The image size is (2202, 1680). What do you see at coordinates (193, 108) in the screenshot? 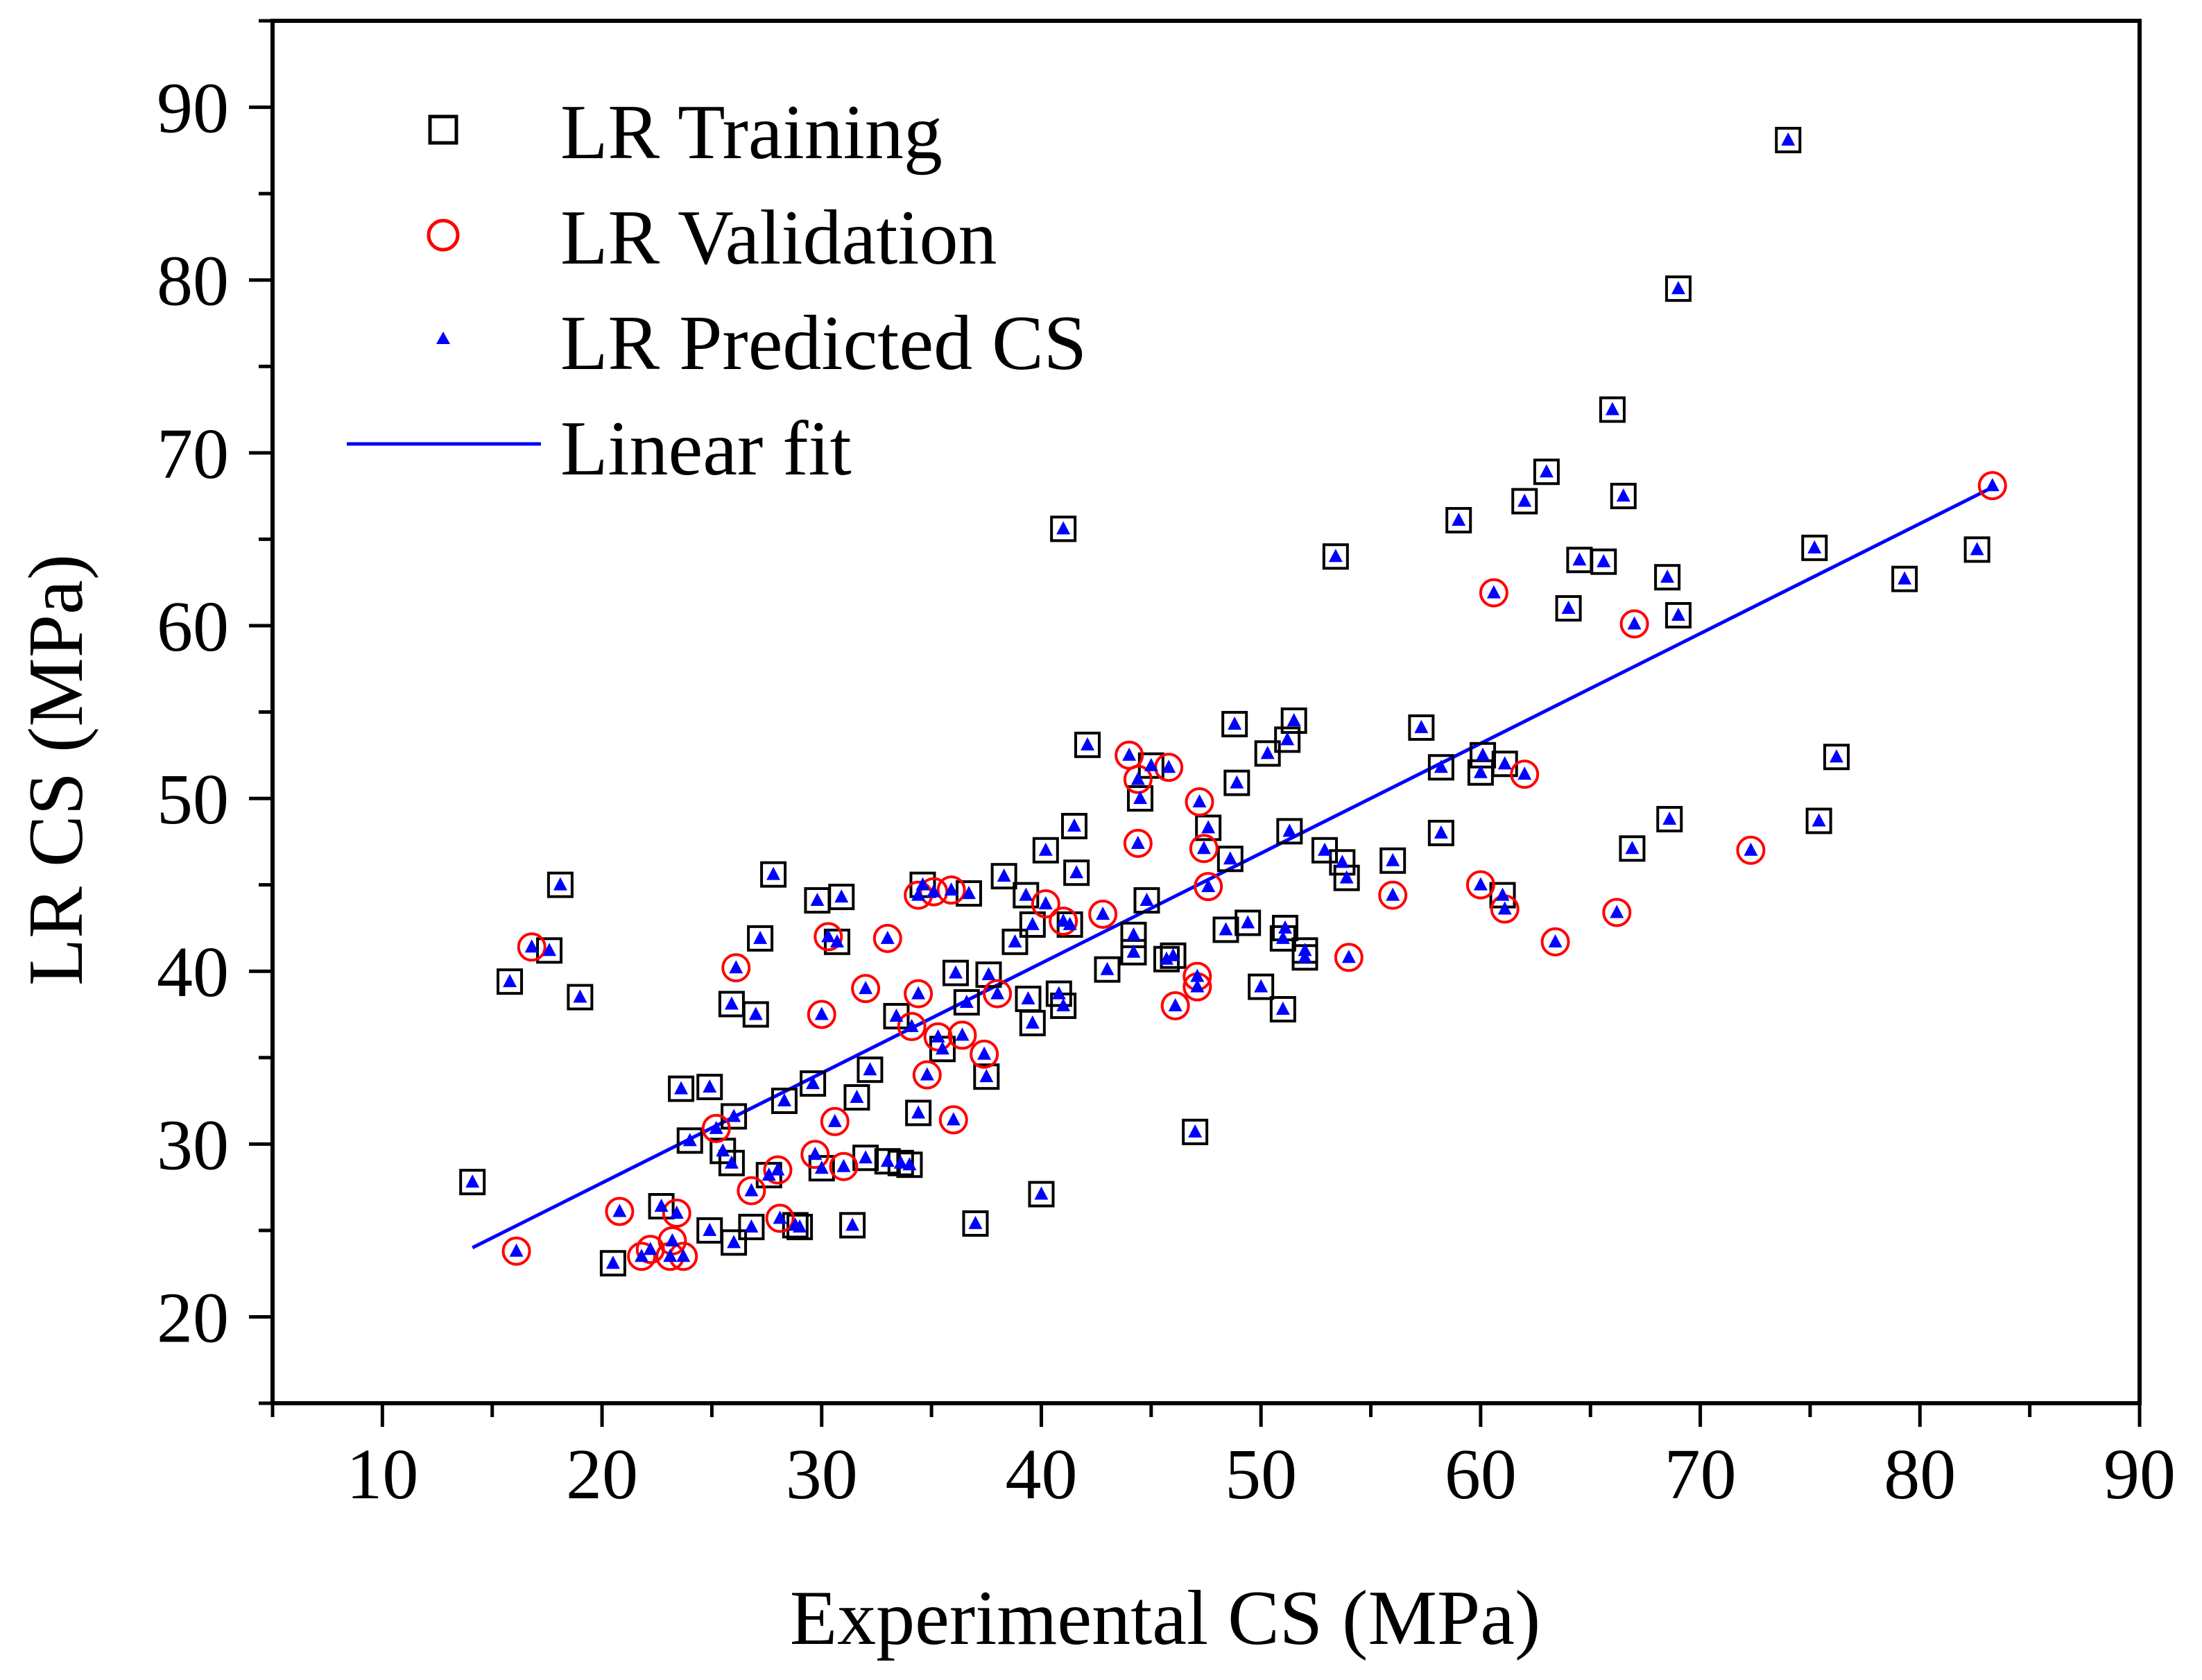
I see `y-tick-label: 90` at bounding box center [193, 108].